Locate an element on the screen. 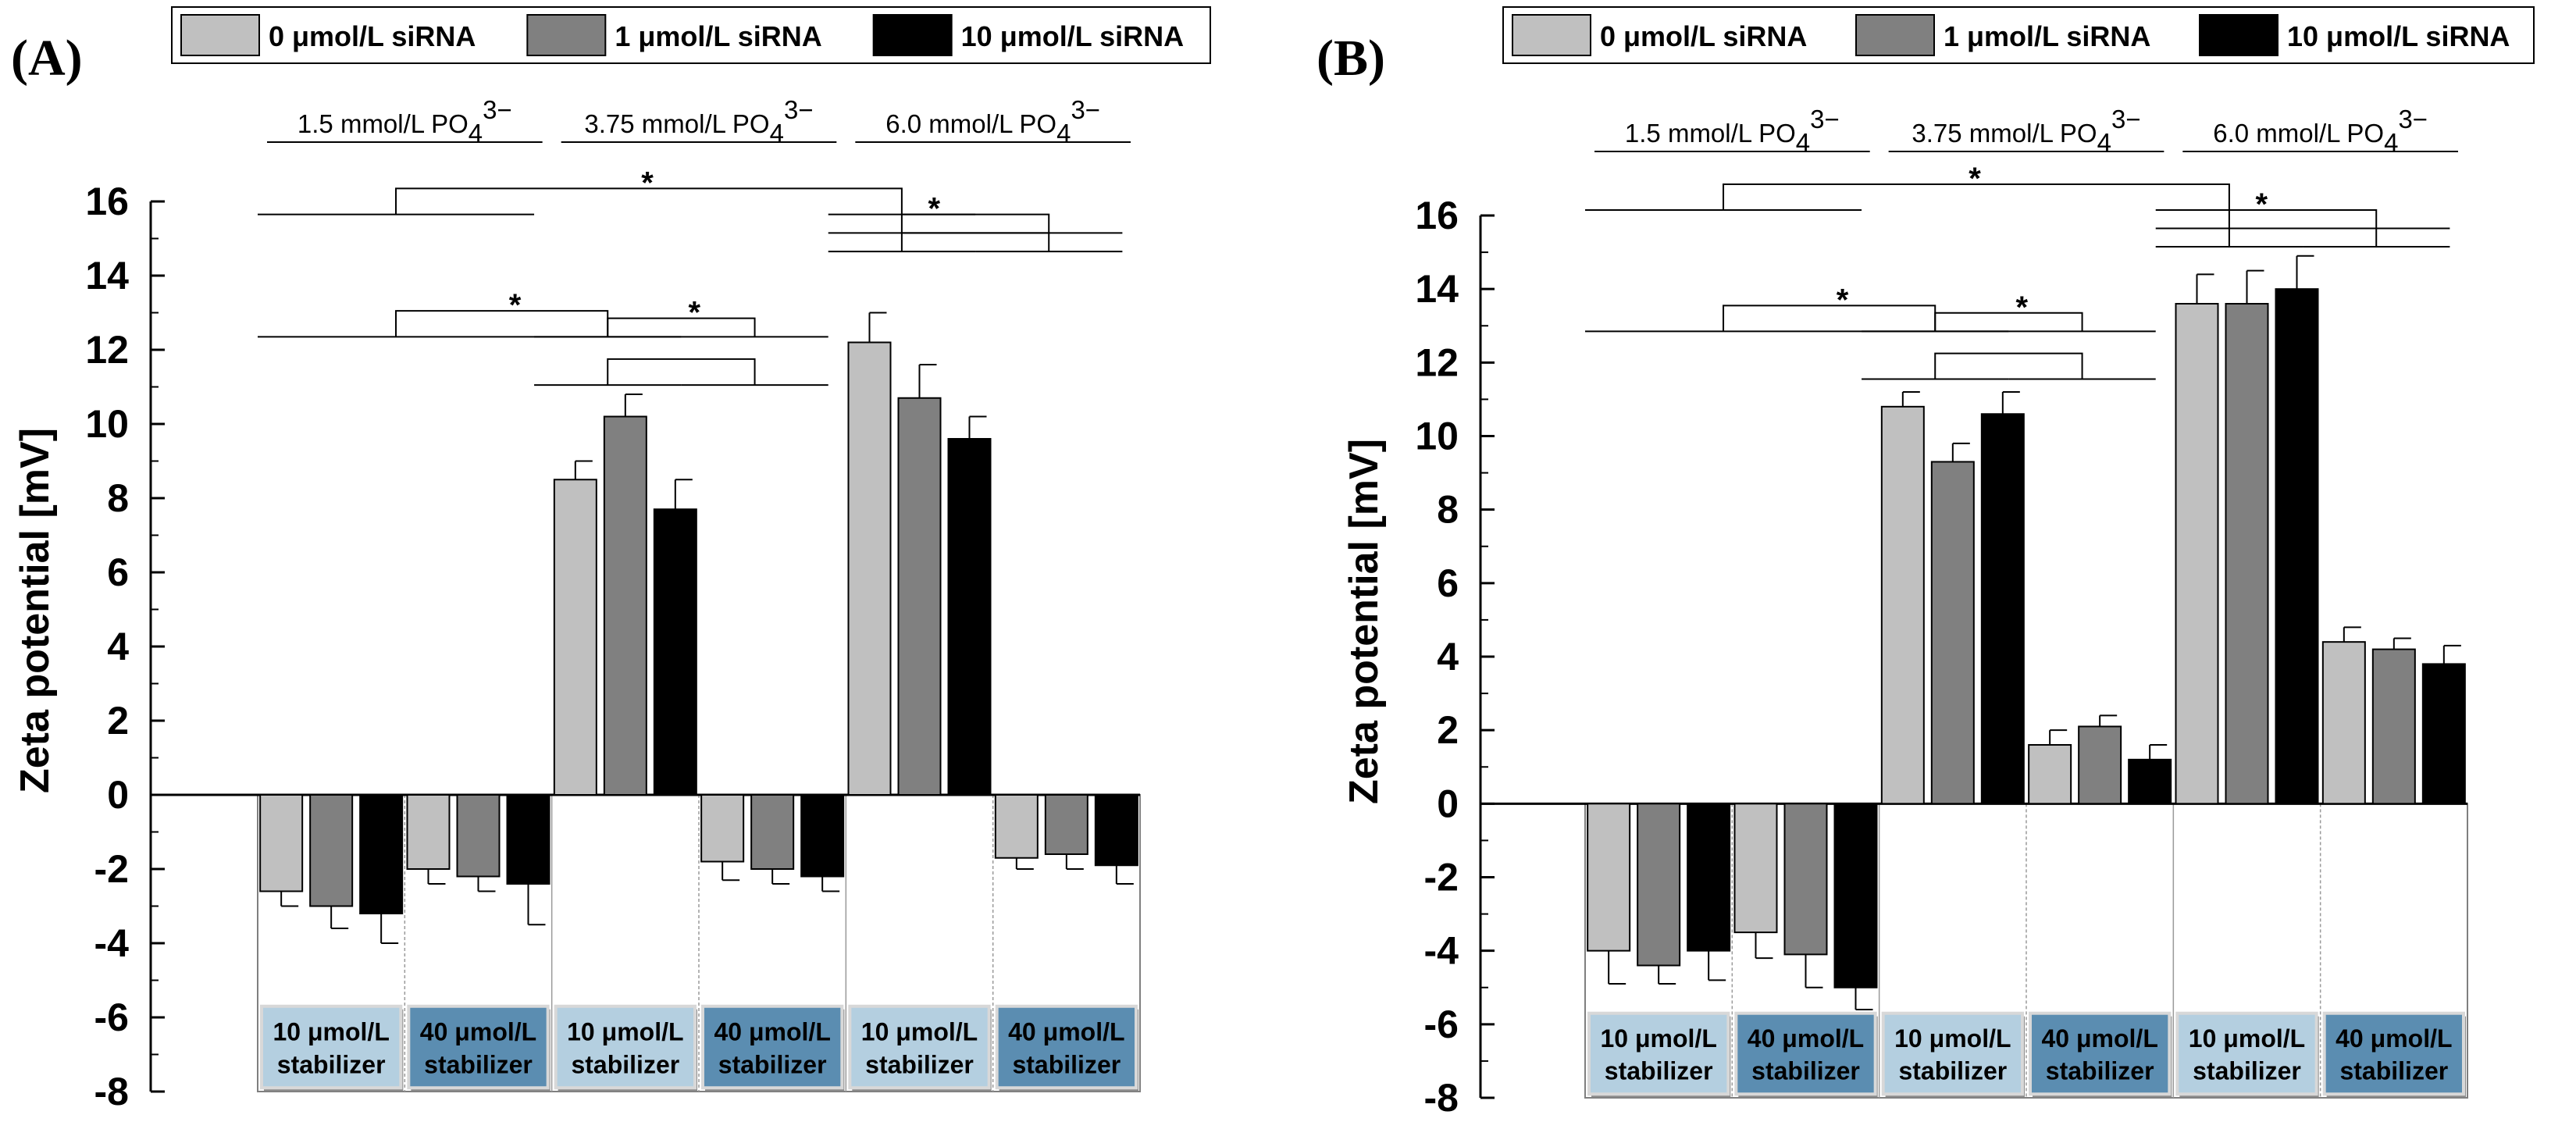  concentration-label: 6.0 mmol/L PO43− is located at coordinates (992, 121).